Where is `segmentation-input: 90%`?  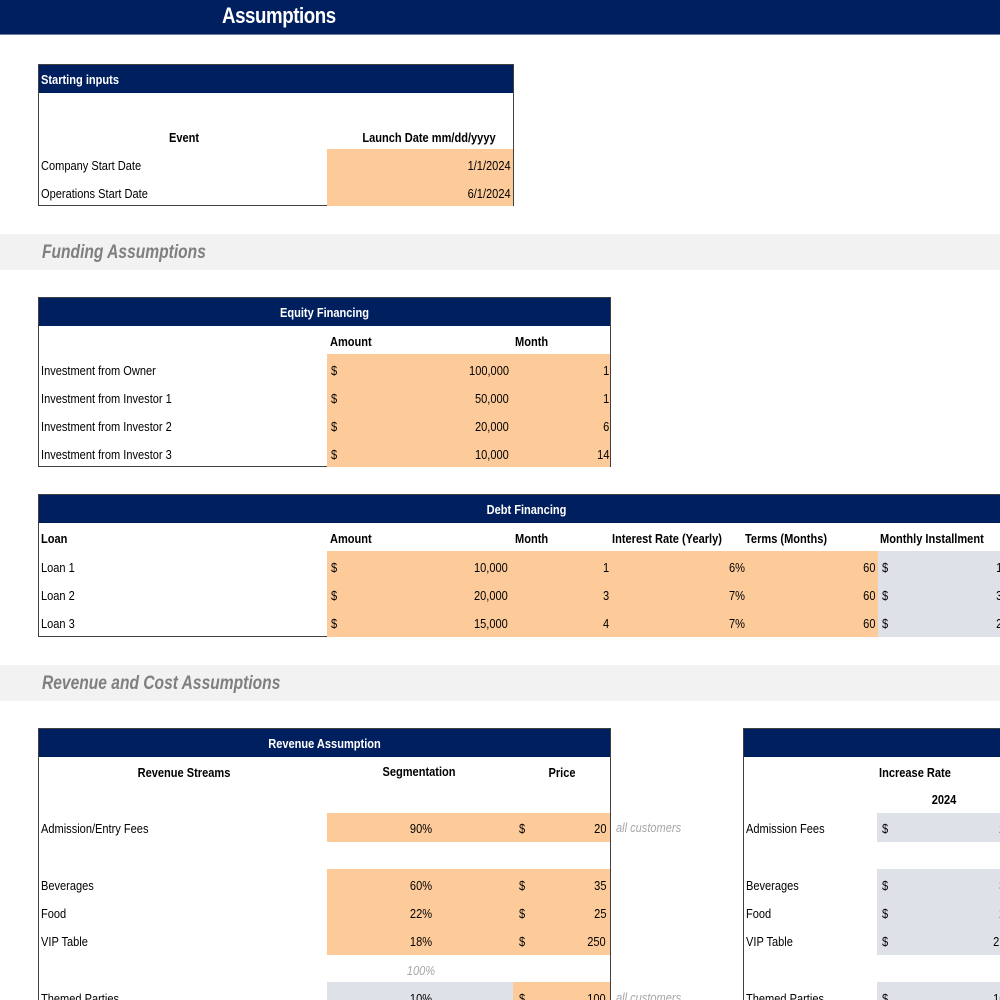 segmentation-input: 90% is located at coordinates (421, 828).